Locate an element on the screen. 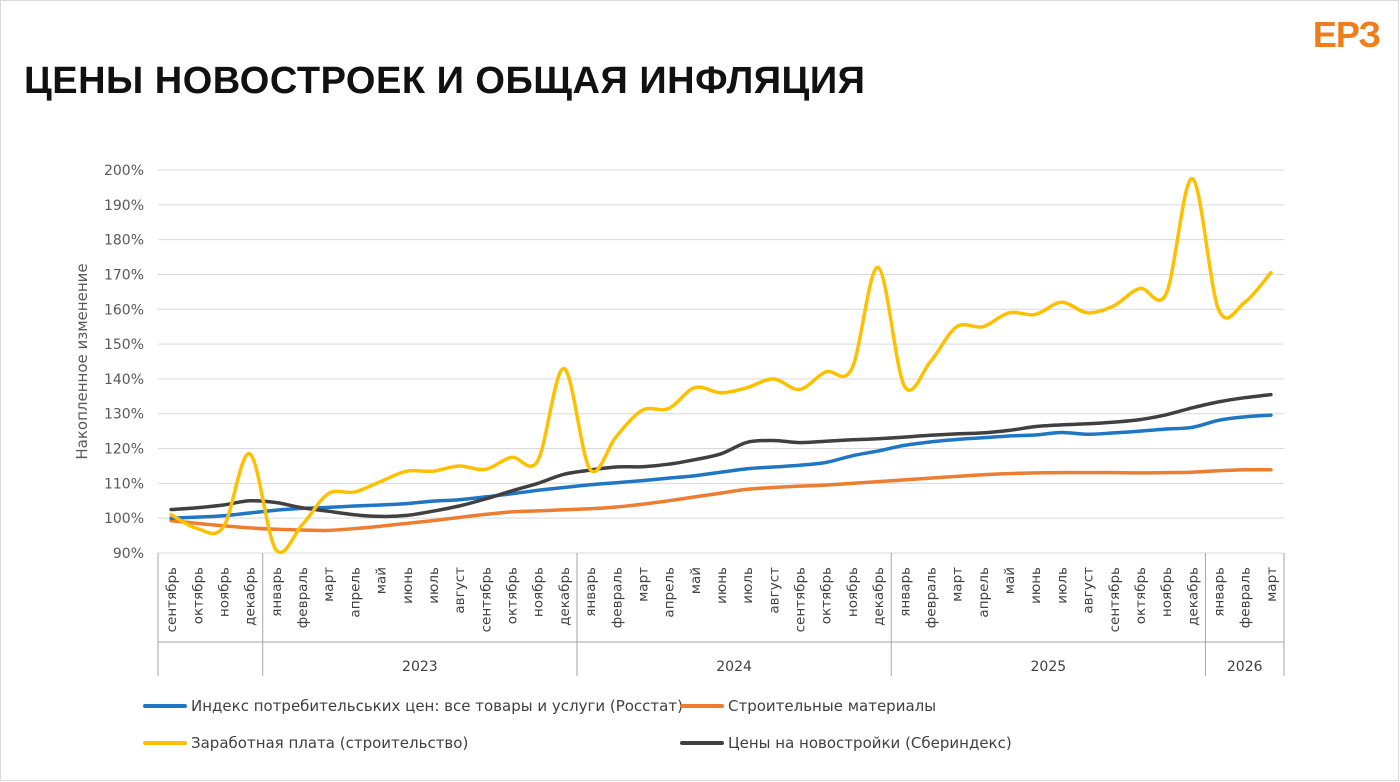 This screenshot has width=1400, height=782. y-tick-label: 100% is located at coordinates (124, 519).